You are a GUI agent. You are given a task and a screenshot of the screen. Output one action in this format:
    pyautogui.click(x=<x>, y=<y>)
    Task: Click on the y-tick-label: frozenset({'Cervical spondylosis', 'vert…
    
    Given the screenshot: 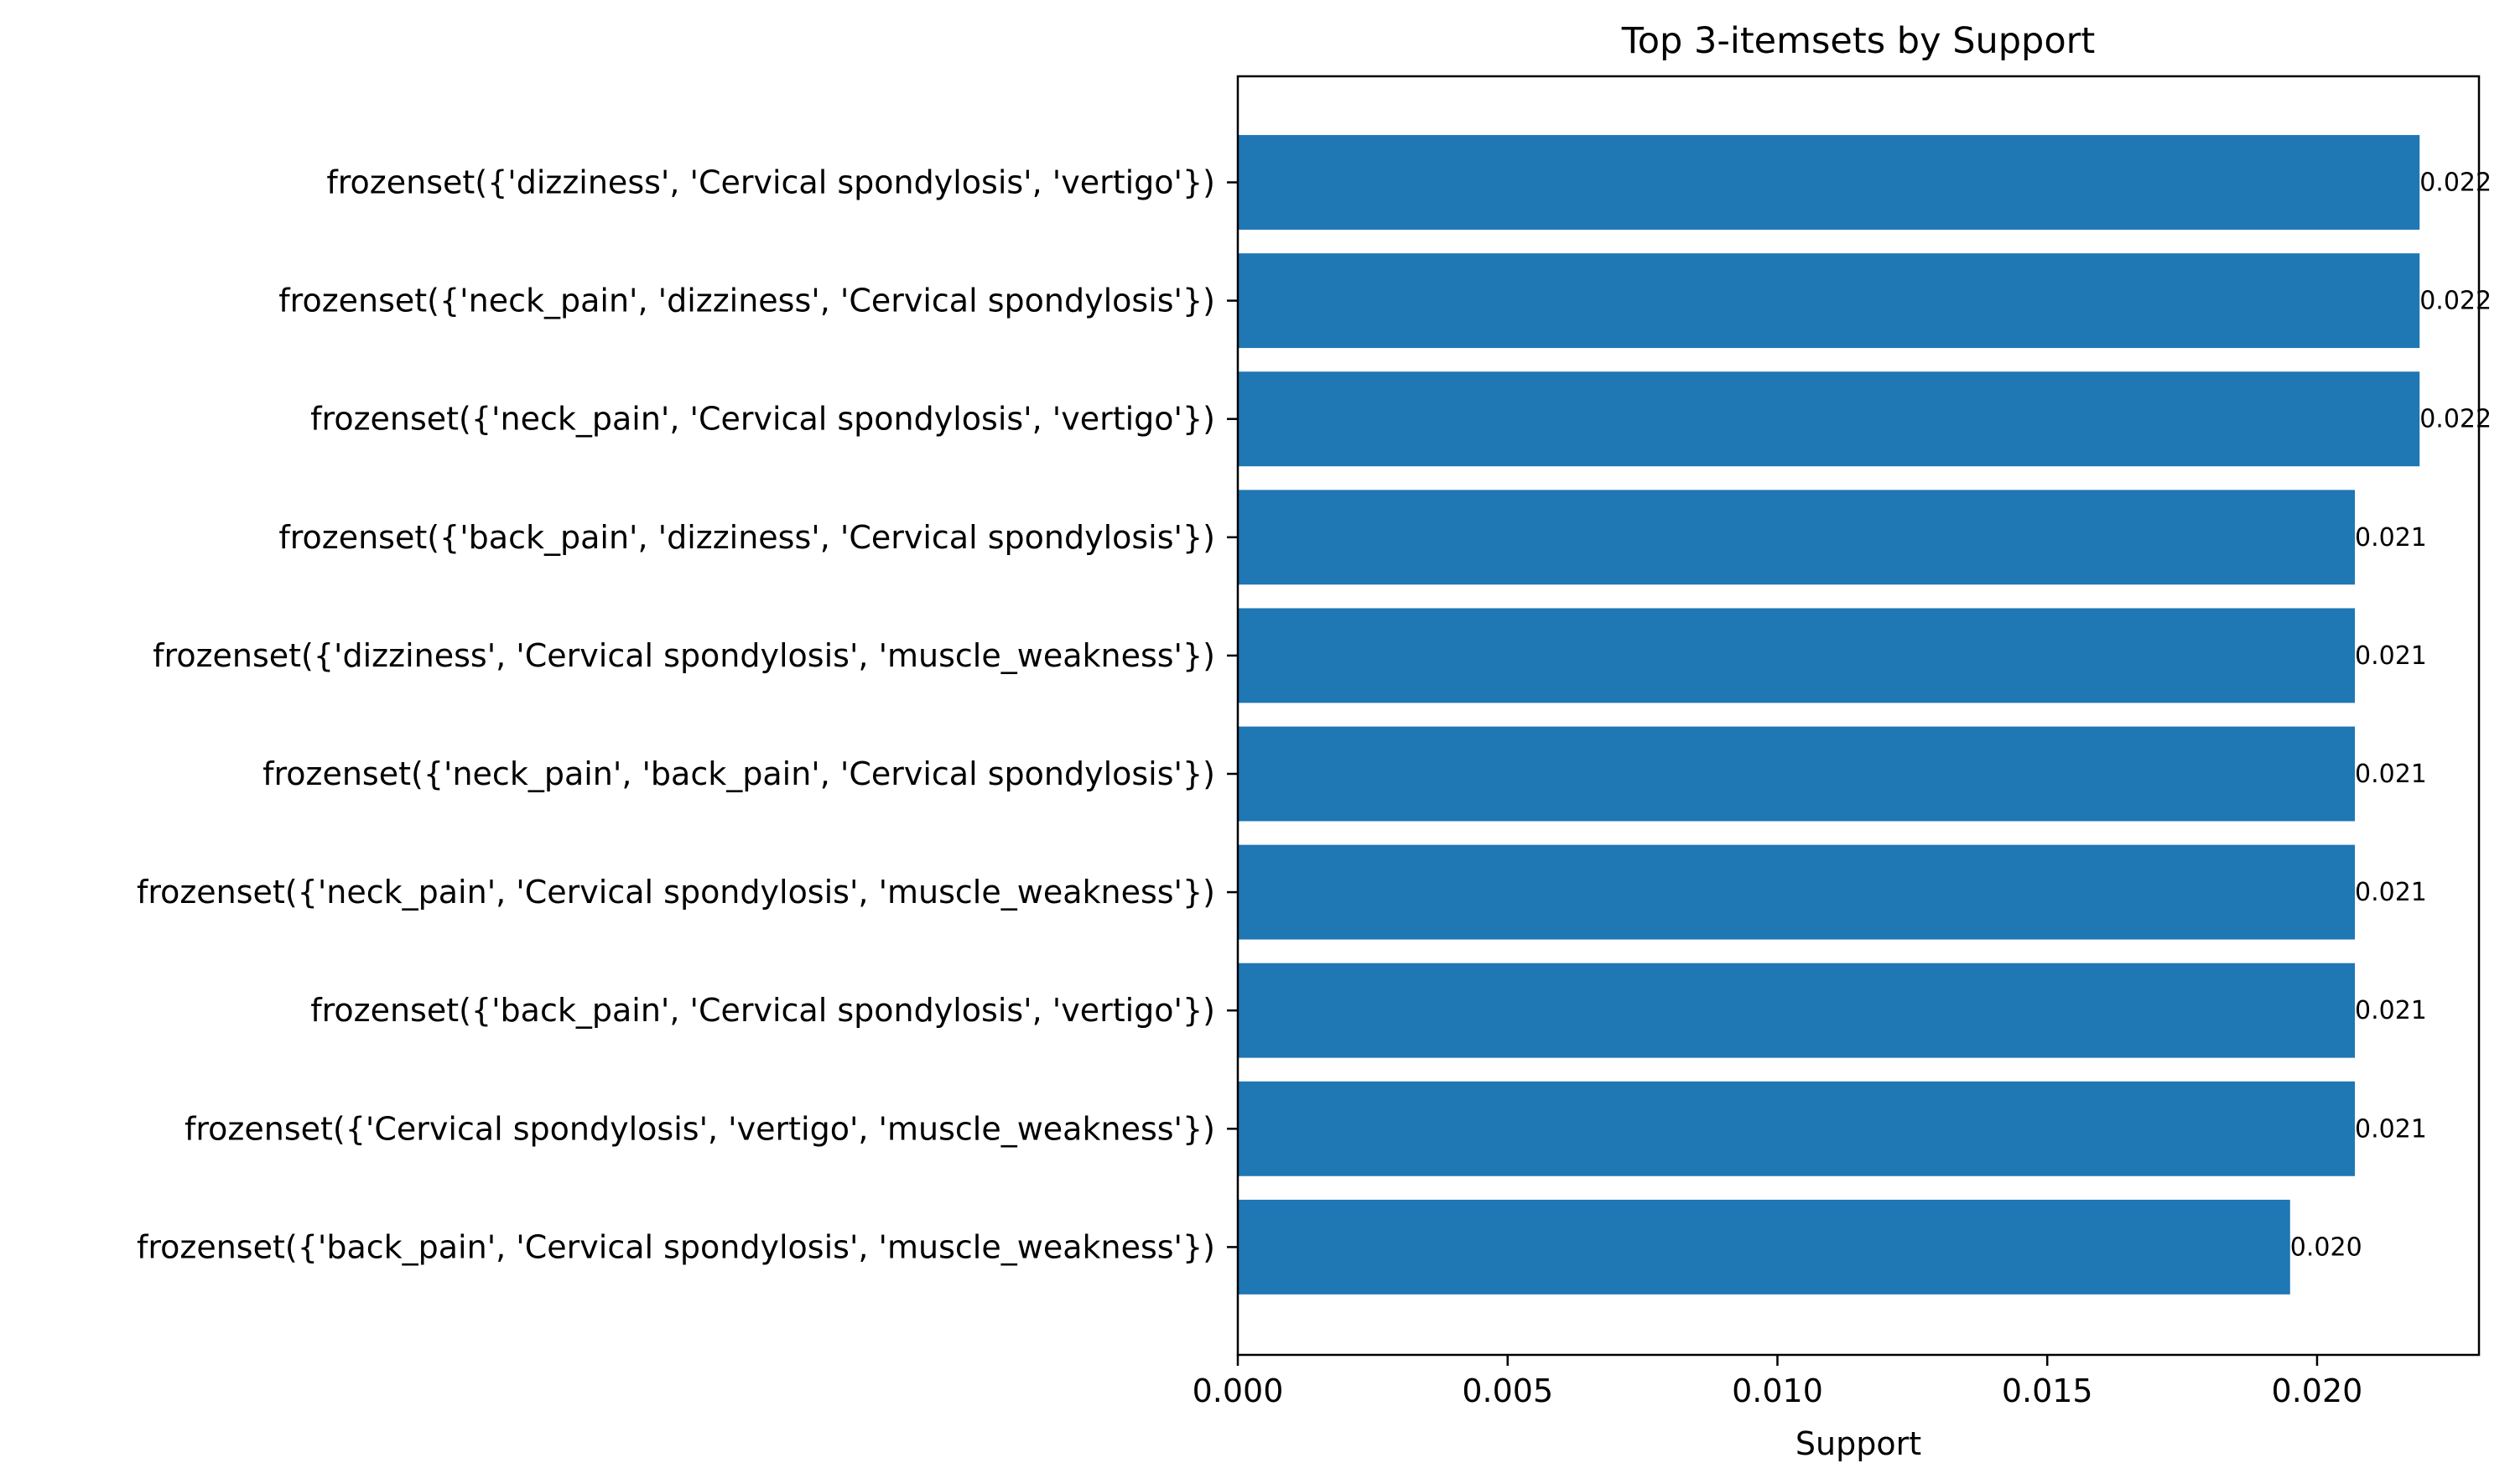 What is the action you would take?
    pyautogui.click(x=699, y=1128)
    